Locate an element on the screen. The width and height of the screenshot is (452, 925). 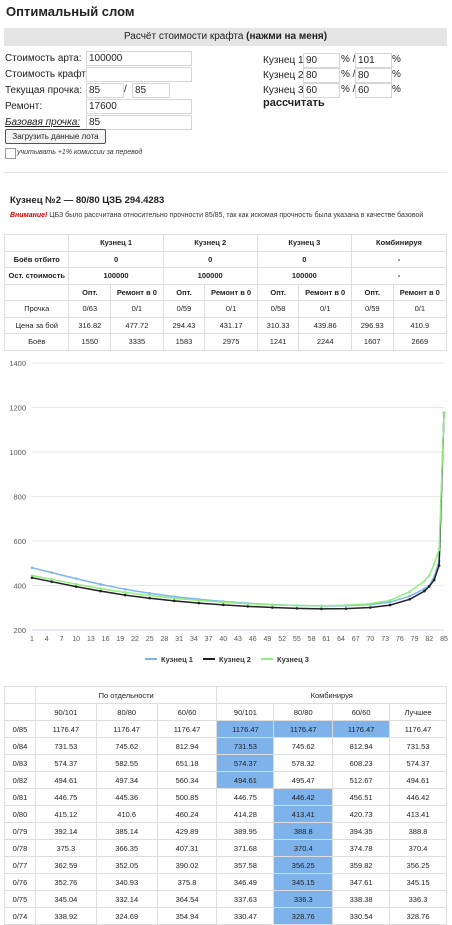
repair-input: 17600 is located at coordinates (139, 106).